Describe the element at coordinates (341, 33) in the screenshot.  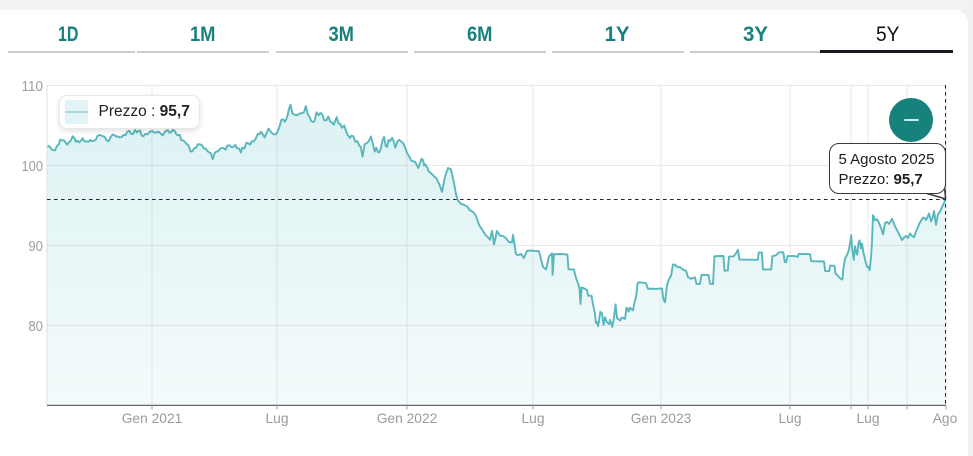
I see `svg-text: 3M` at that location.